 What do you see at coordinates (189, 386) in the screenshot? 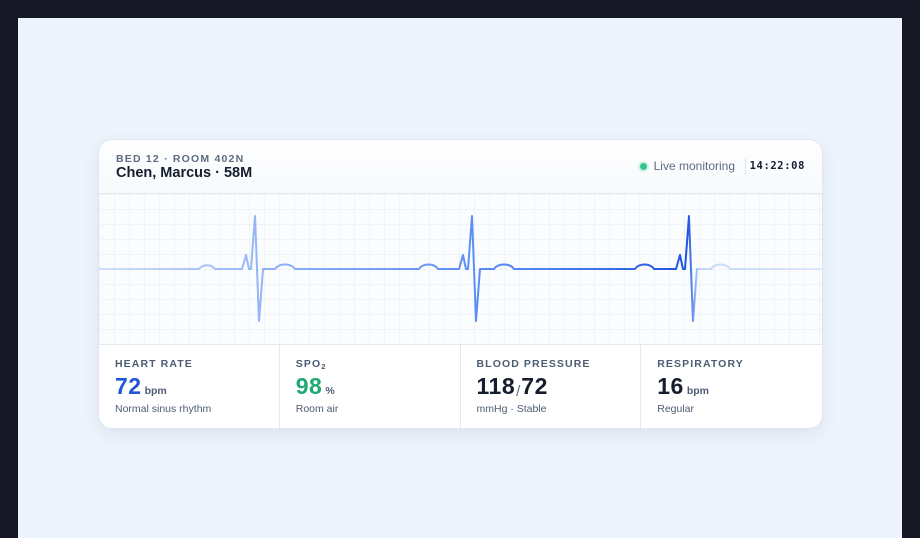
I see `heart-rate-tile: HEART RATE 72 bpm Normal sinus rhythm` at bounding box center [189, 386].